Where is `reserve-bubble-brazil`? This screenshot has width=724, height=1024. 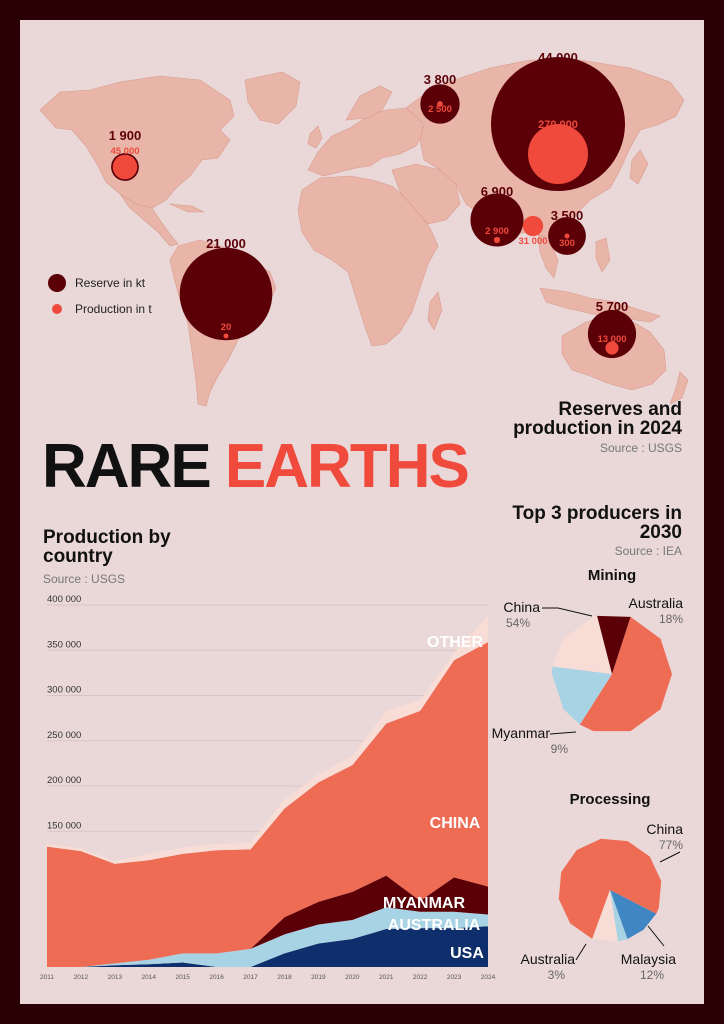 reserve-bubble-brazil is located at coordinates (226, 294).